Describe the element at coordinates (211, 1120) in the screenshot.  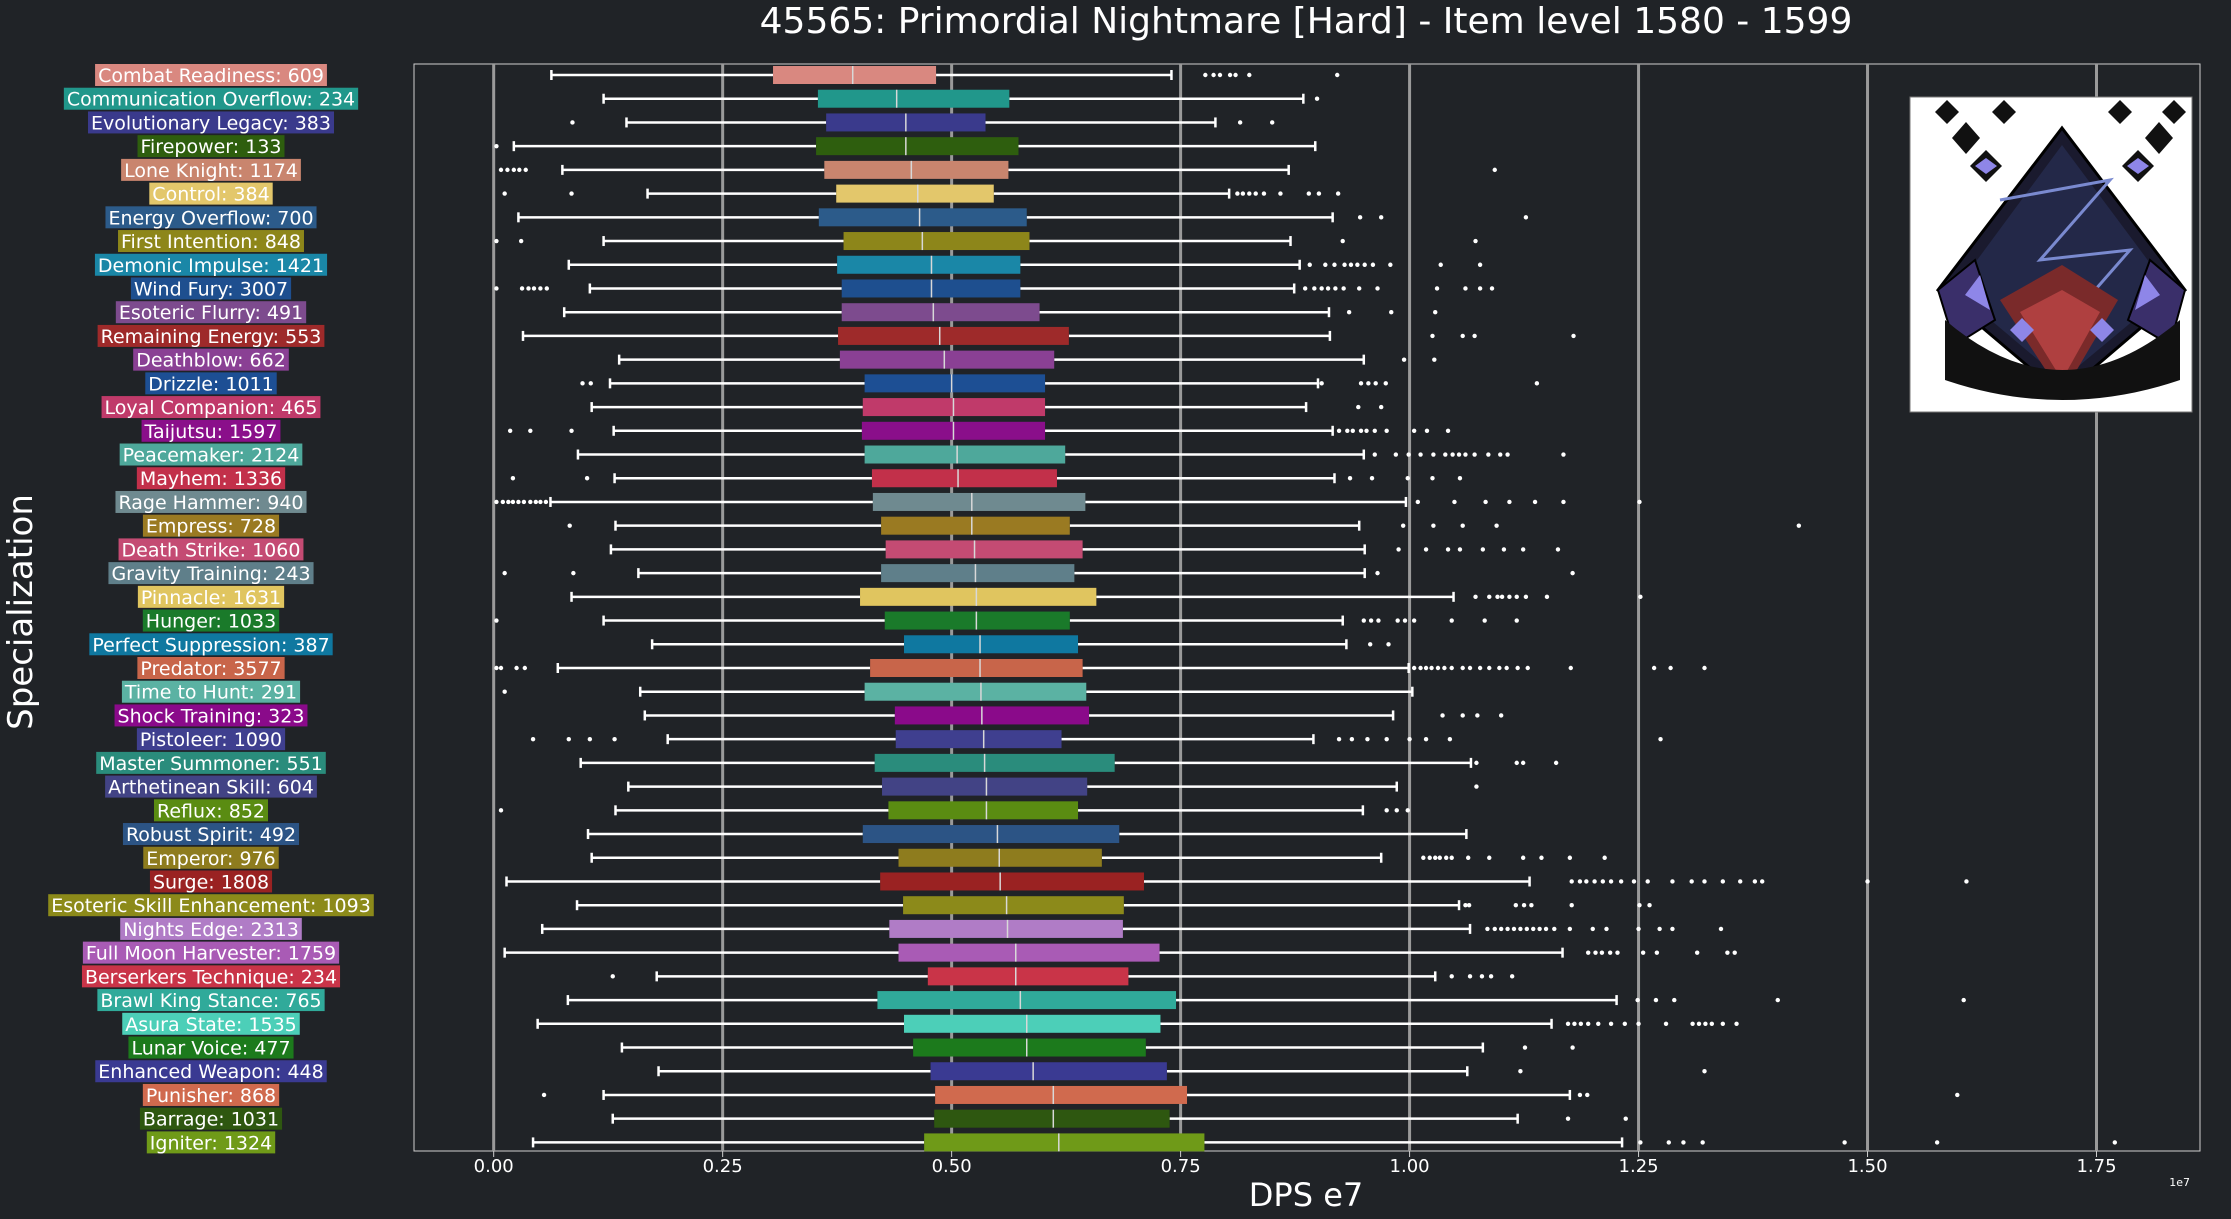
I see `label-text: Barrage: 1031` at that location.